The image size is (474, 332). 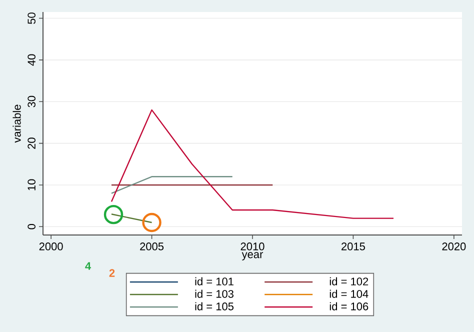 I want to click on x-tick-label: 2005, so click(x=152, y=246).